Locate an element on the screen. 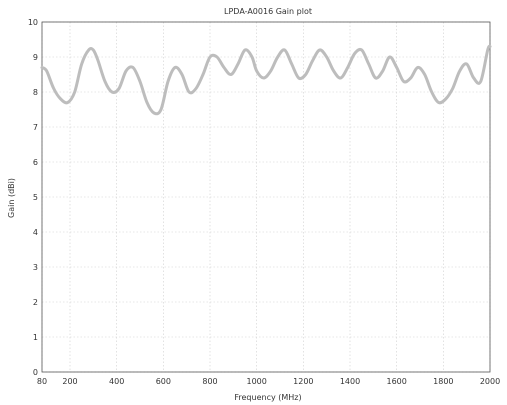  x-tick-label: 1400 is located at coordinates (350, 381).